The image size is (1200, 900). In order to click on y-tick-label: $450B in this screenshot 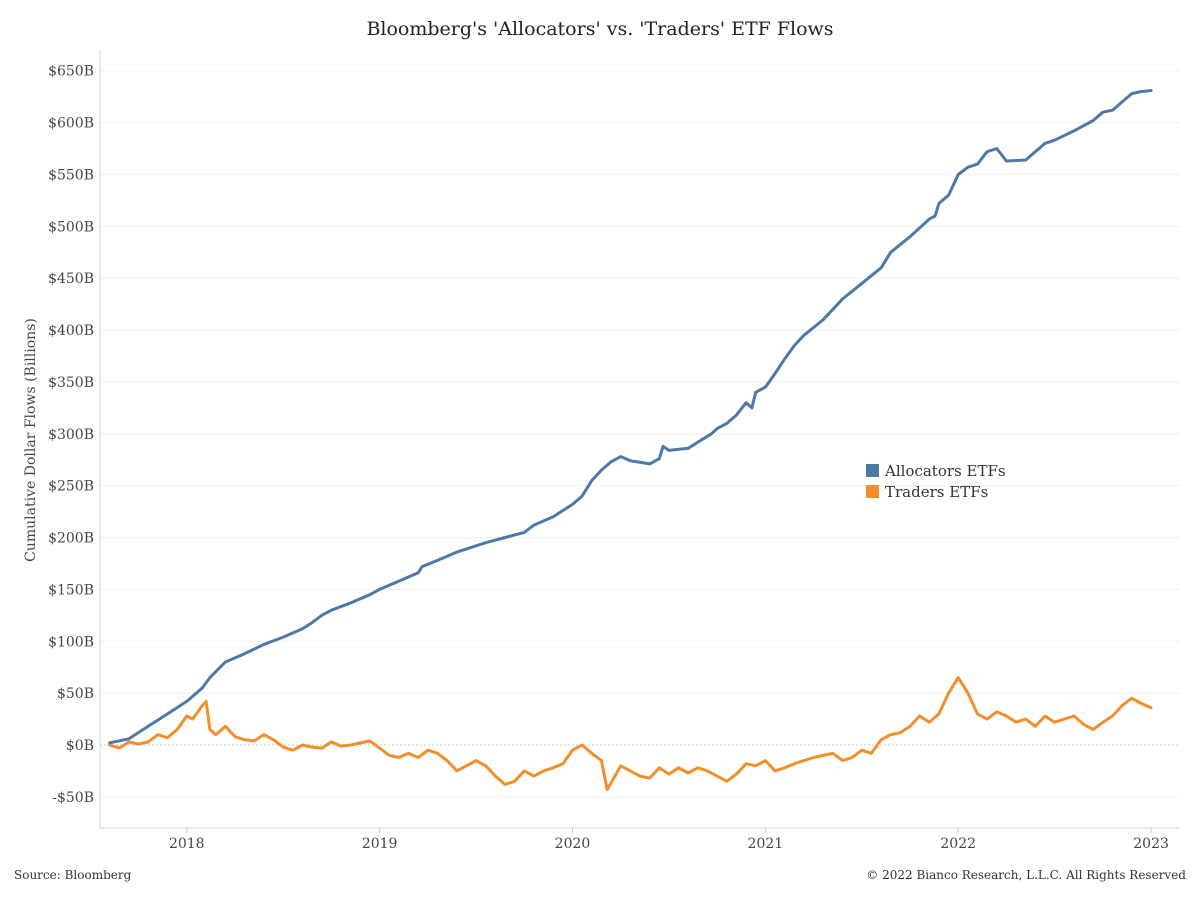, I will do `click(71, 279)`.